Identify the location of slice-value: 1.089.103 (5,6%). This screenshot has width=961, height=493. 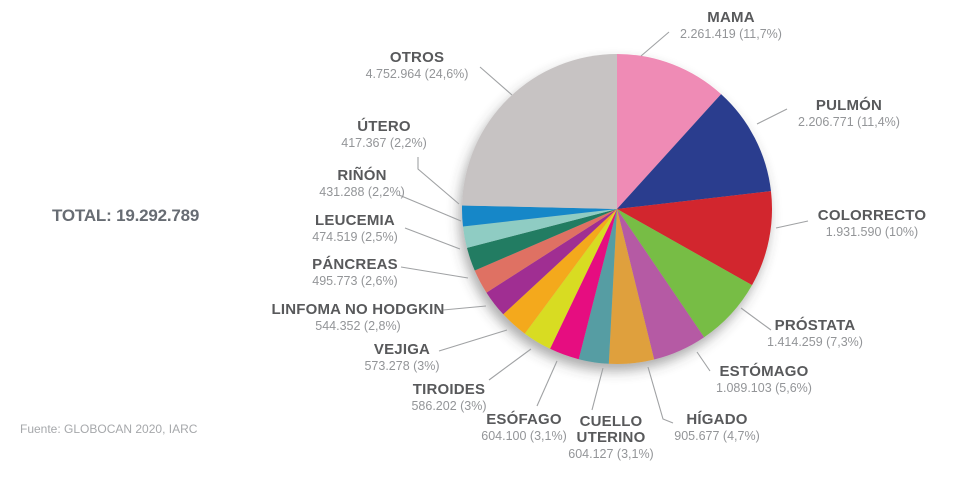
(764, 387).